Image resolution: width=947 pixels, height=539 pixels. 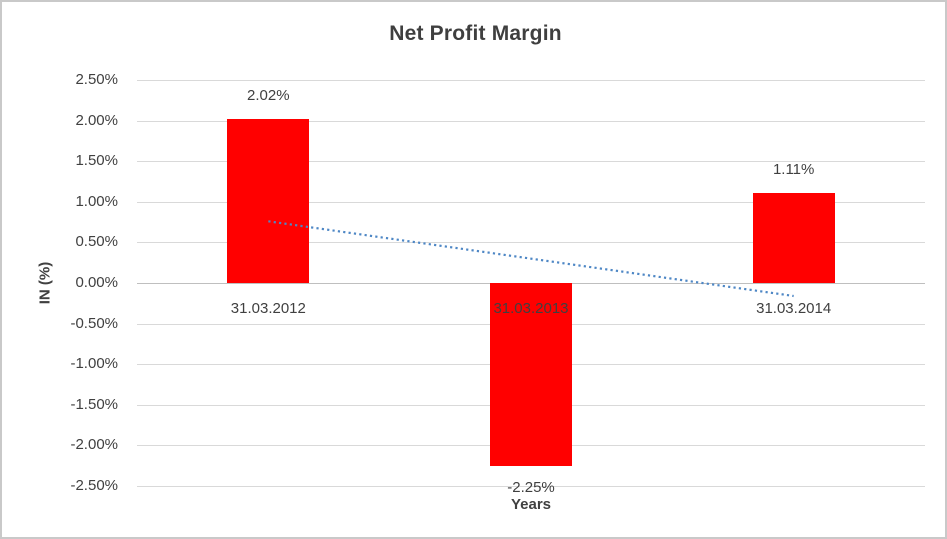 What do you see at coordinates (94, 323) in the screenshot?
I see `y-tick-label: -0.50%` at bounding box center [94, 323].